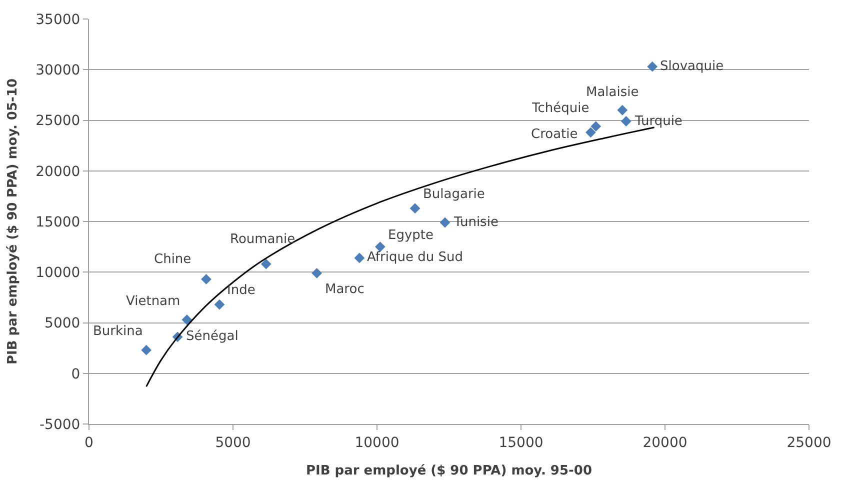 This screenshot has height=487, width=849. I want to click on annotation: Roumanie, so click(263, 239).